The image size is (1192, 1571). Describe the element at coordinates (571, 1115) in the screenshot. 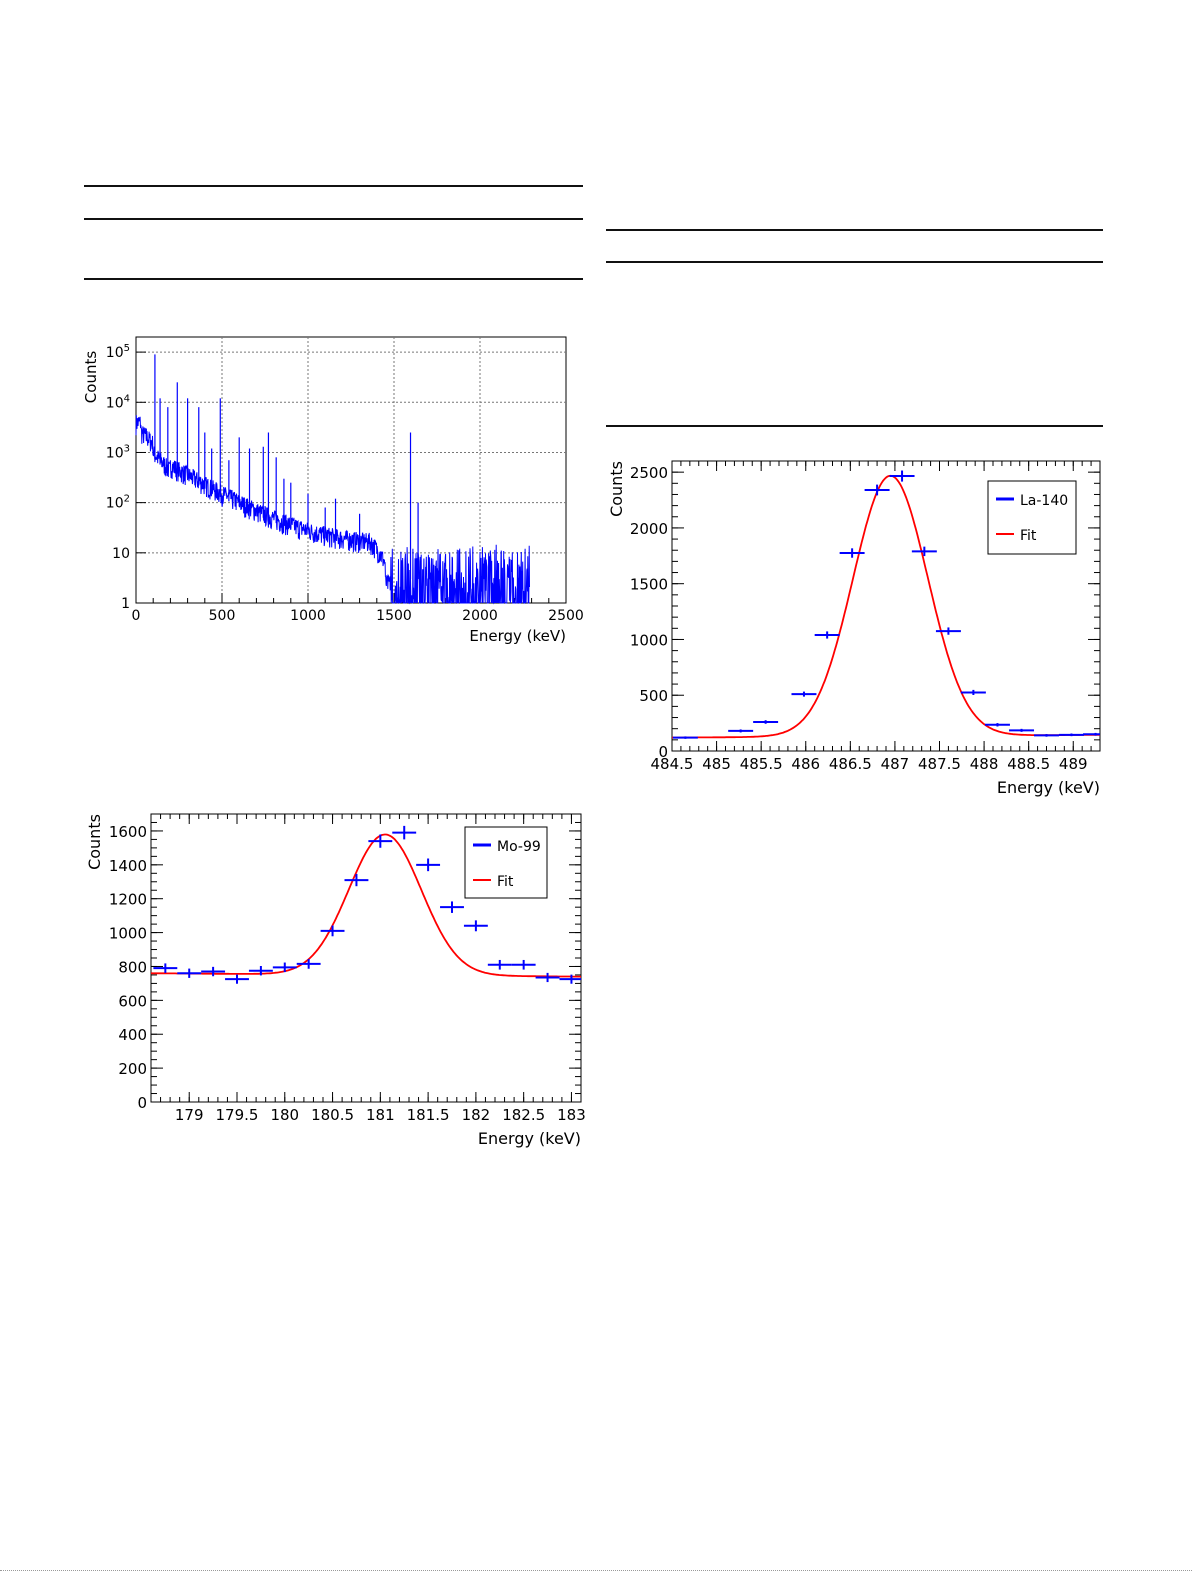

I see `x-tick-label: 183` at that location.